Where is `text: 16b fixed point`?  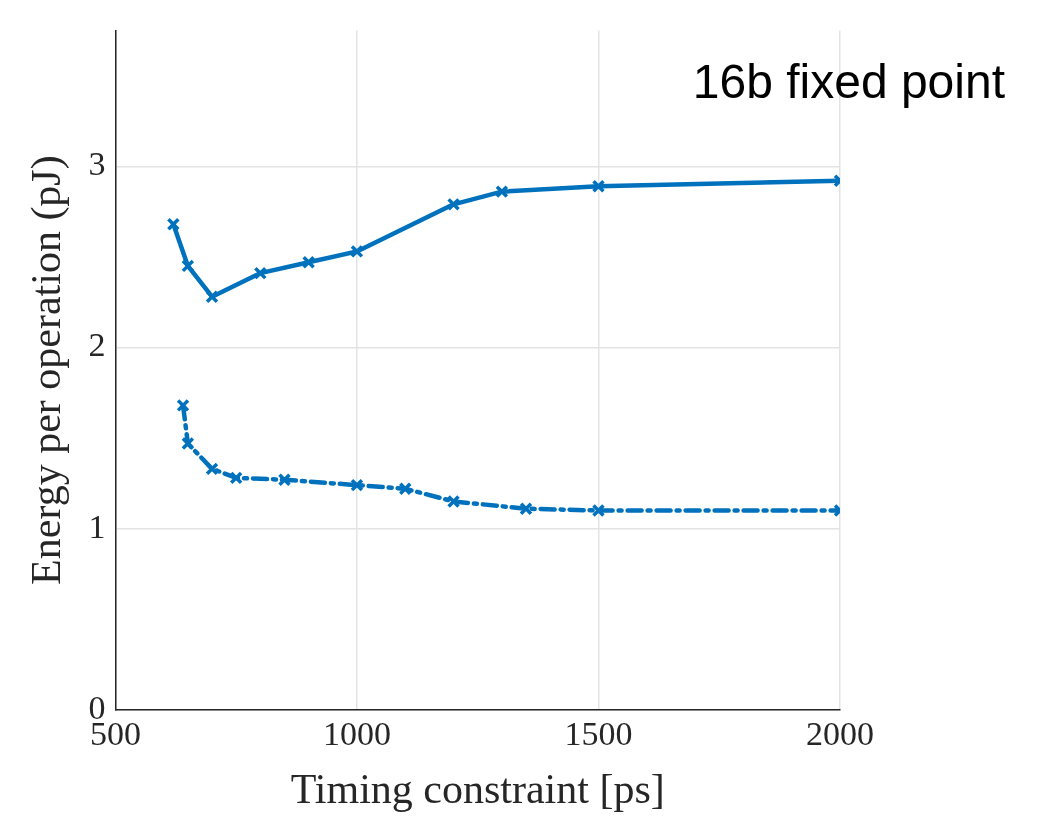
text: 16b fixed point is located at coordinates (848, 81).